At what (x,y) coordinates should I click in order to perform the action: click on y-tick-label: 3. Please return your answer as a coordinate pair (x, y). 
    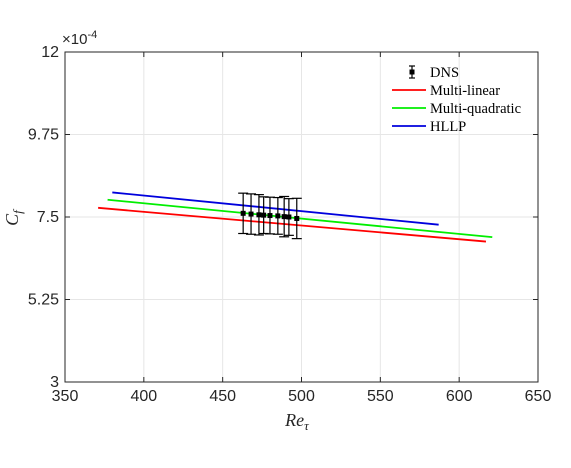
    Looking at the image, I should click on (54, 382).